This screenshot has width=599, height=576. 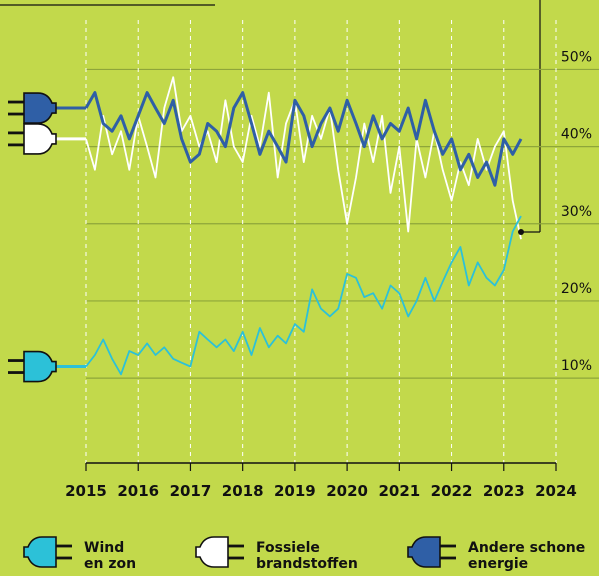 What do you see at coordinates (307, 556) in the screenshot?
I see `legend-label: Fossiele brandstoffen` at bounding box center [307, 556].